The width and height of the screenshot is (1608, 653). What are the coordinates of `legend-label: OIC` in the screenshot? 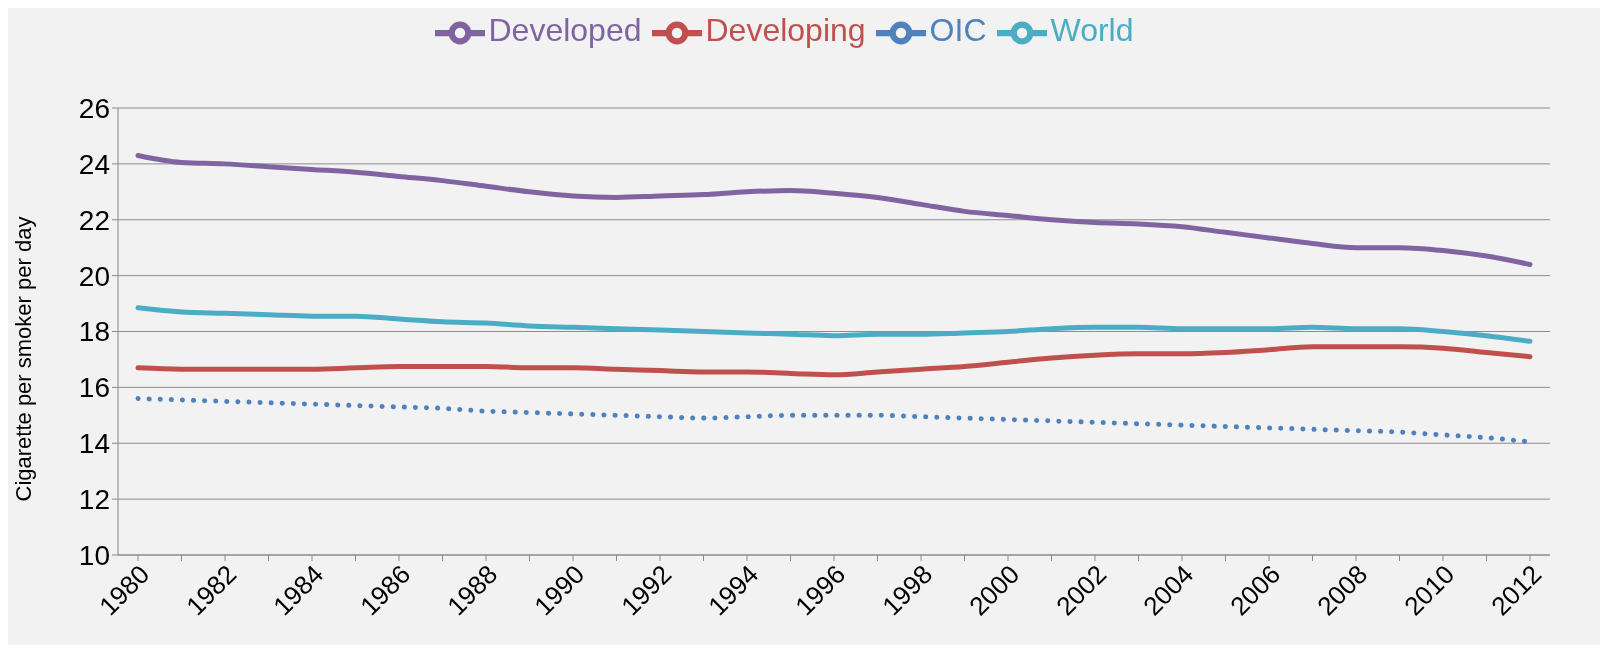 It's located at (958, 30).